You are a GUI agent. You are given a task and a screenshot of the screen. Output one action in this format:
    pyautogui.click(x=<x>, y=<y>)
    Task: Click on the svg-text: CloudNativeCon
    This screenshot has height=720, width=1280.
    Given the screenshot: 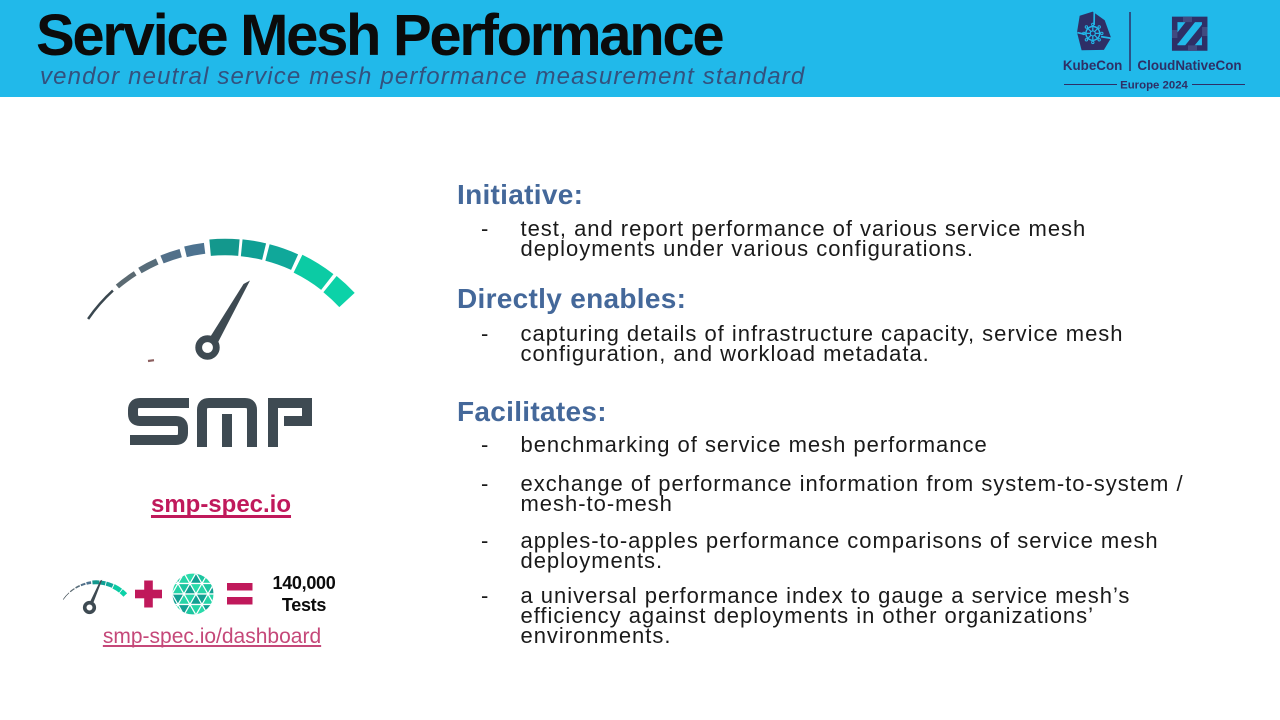 What is the action you would take?
    pyautogui.click(x=1189, y=65)
    